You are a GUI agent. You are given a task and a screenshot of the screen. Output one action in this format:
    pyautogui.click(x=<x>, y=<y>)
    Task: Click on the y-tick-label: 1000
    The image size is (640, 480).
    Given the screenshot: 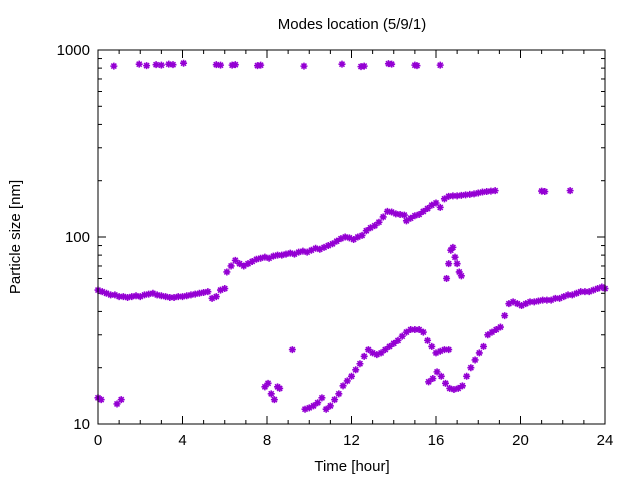 What is the action you would take?
    pyautogui.click(x=73, y=50)
    